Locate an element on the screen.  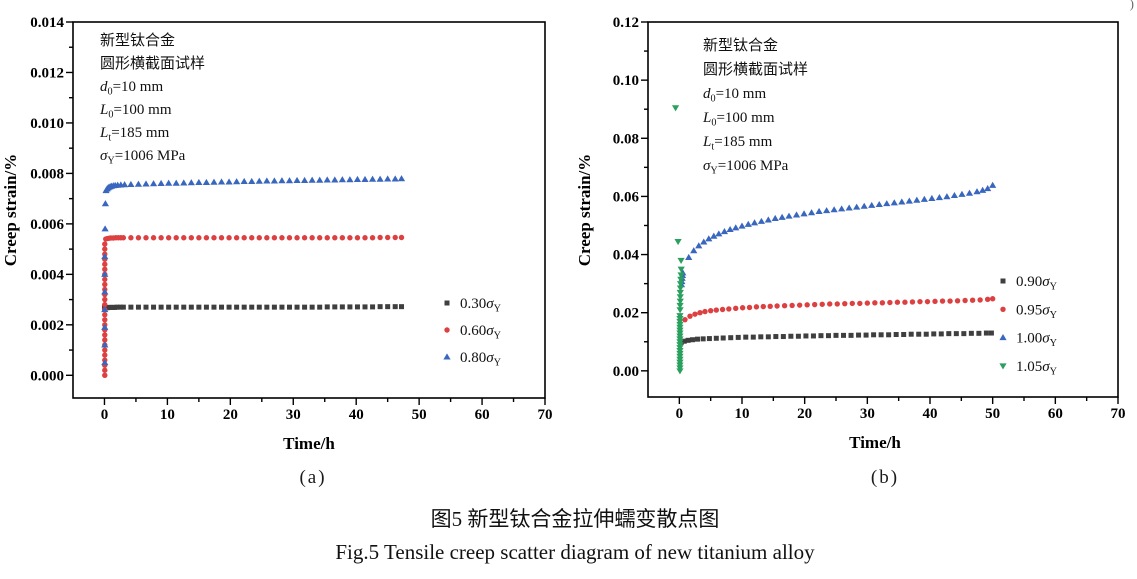
legend: 0.30σY 0.60σY 0.80σY is located at coordinates (472, 332).